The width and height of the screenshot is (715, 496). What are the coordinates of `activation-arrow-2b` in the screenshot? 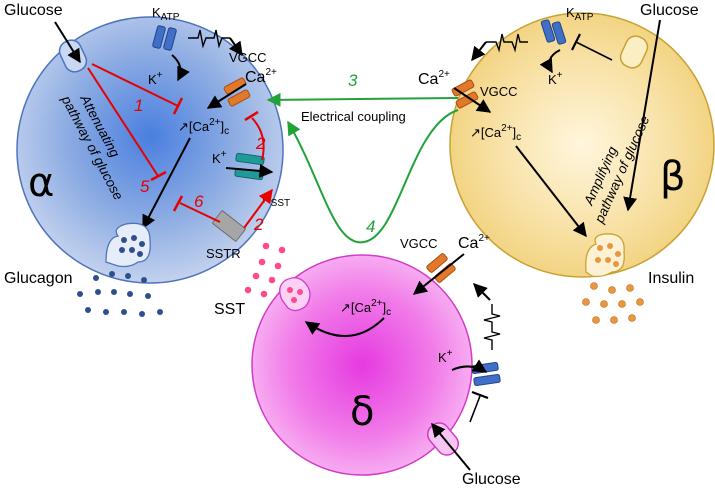 It's located at (258, 208).